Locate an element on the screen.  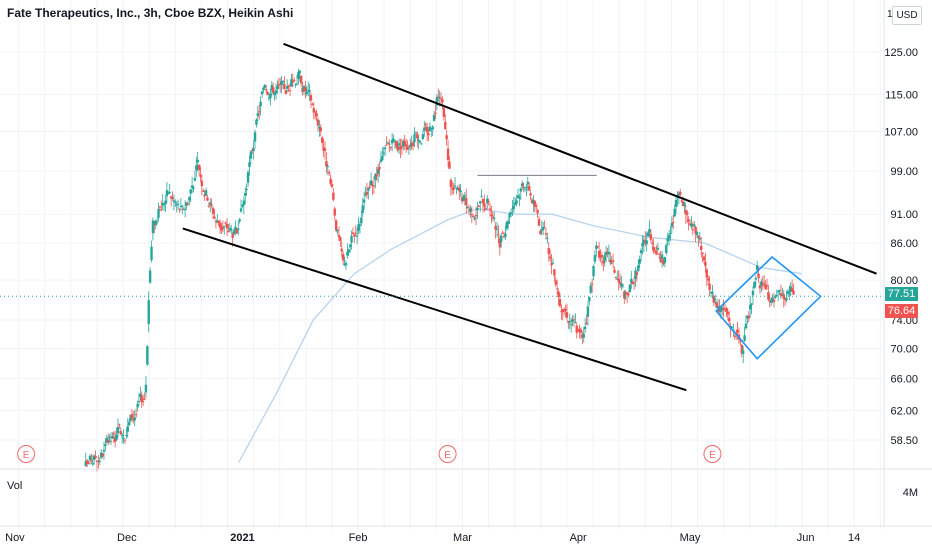
x-tick-label: Apr is located at coordinates (578, 538).